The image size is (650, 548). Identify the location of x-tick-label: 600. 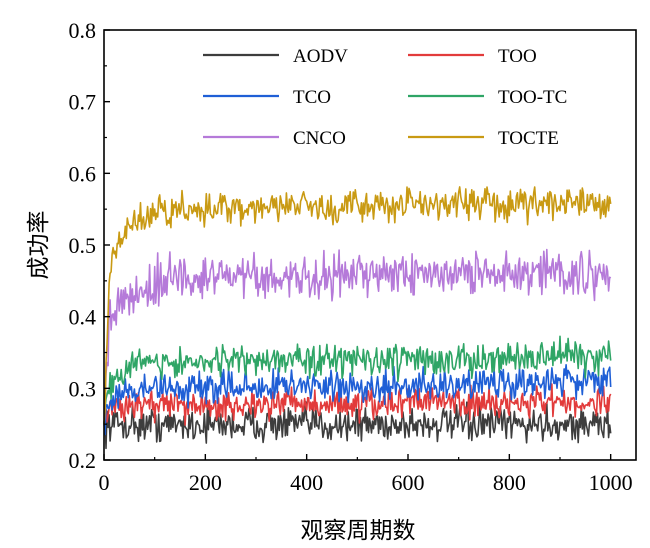
(408, 482).